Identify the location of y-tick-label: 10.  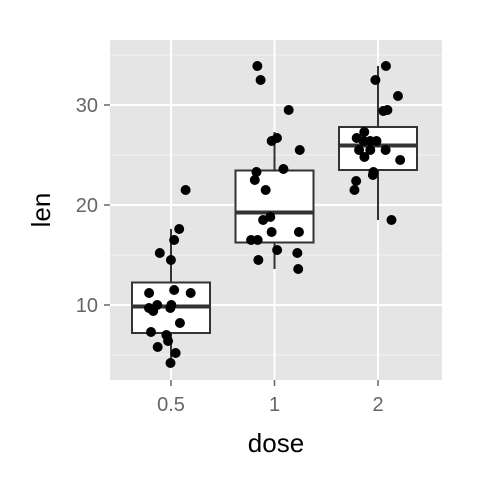
(87, 306).